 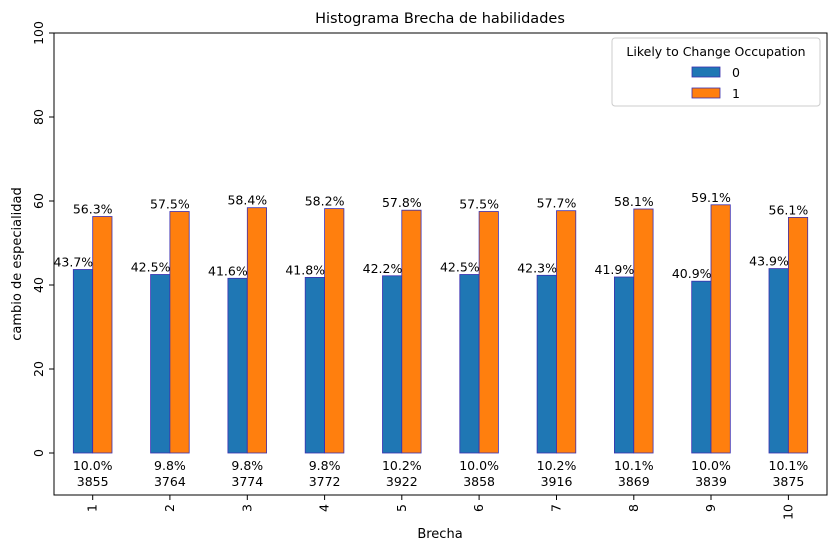 What do you see at coordinates (38, 453) in the screenshot?
I see `y-tick-label-0: 0` at bounding box center [38, 453].